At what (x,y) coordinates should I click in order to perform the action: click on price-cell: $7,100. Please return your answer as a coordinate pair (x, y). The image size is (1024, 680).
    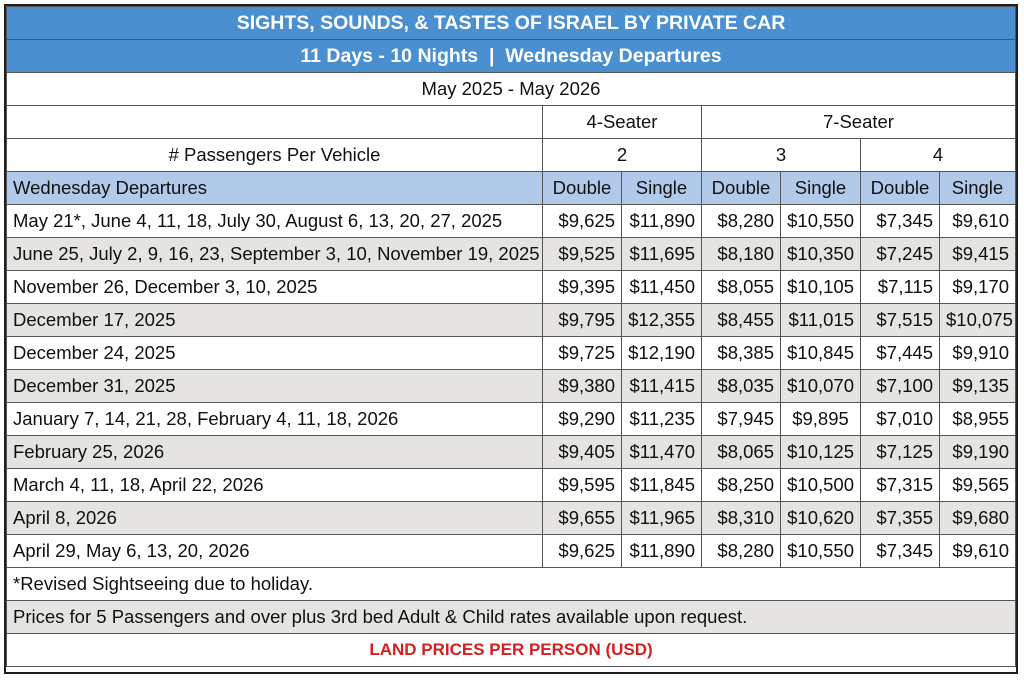
    Looking at the image, I should click on (900, 386).